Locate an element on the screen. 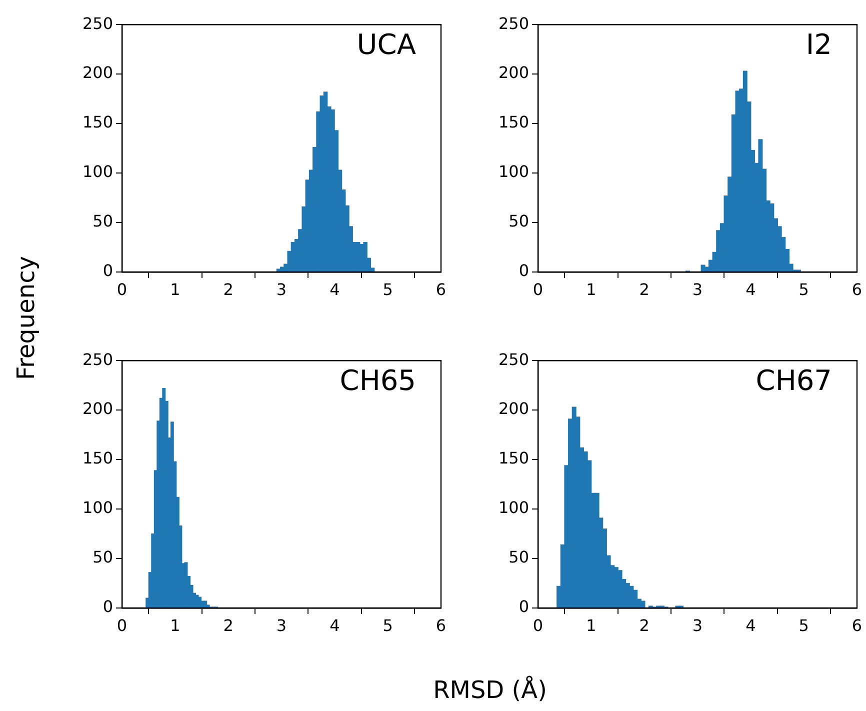 The width and height of the screenshot is (866, 711). chart-title: CH65 is located at coordinates (378, 380).